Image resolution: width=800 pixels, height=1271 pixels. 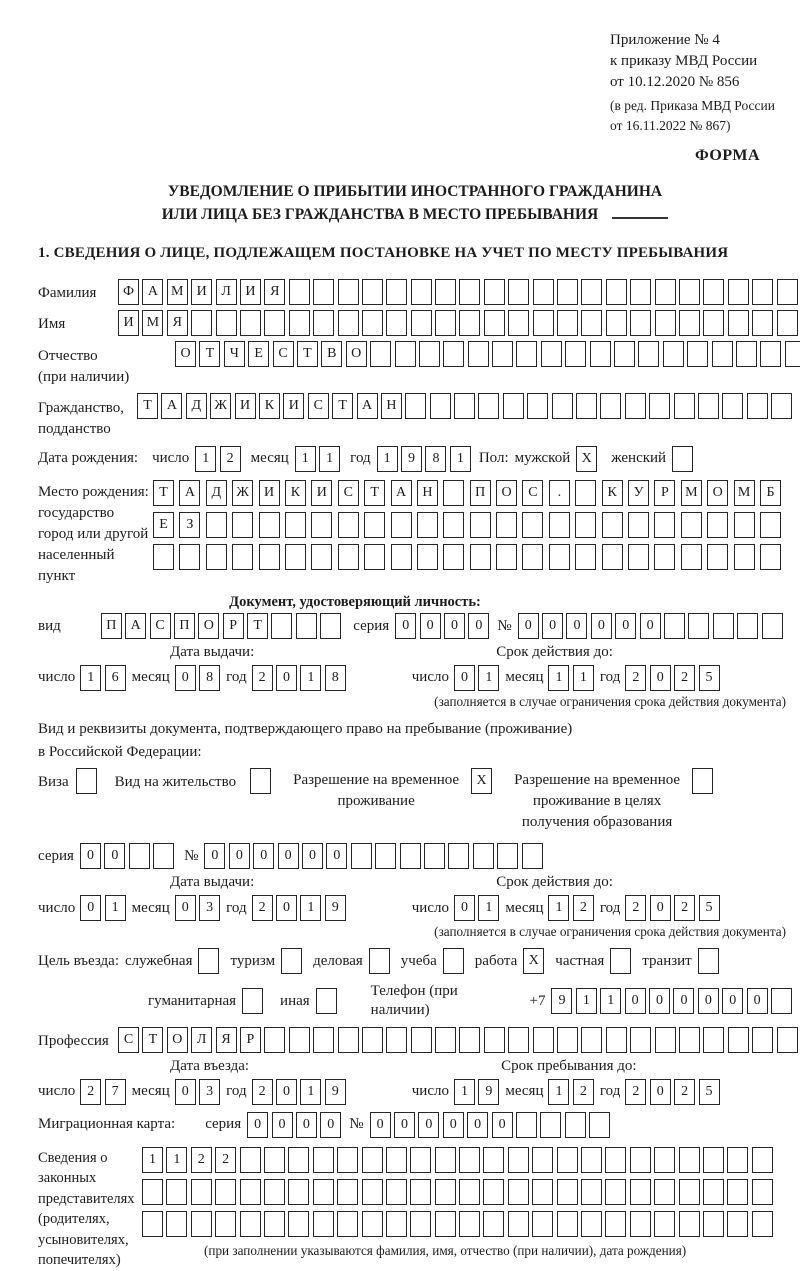 What do you see at coordinates (453, 961) in the screenshot?
I see `purpose-study-checkbox` at bounding box center [453, 961].